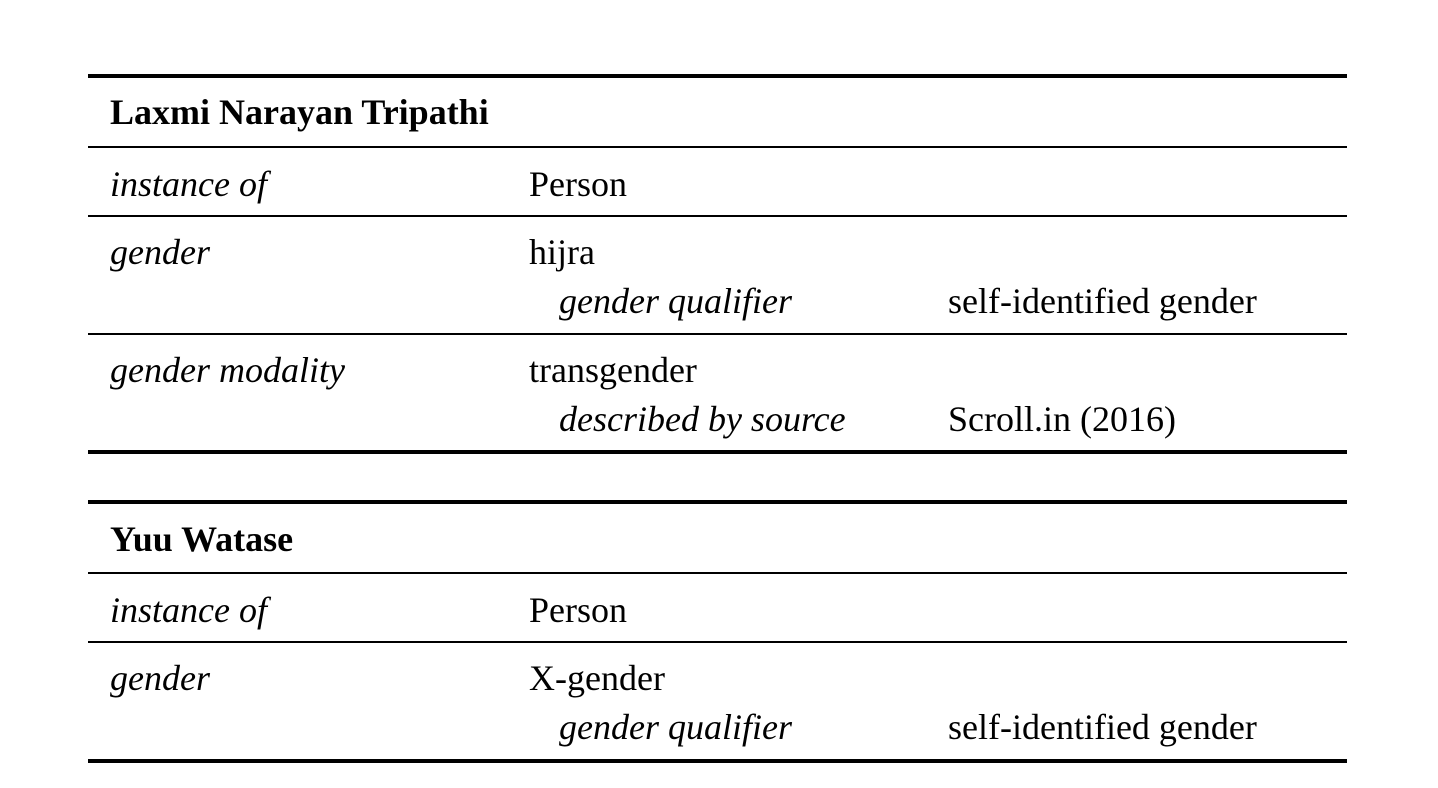 The width and height of the screenshot is (1438, 788). What do you see at coordinates (227, 370) in the screenshot?
I see `property-label: gender modality` at bounding box center [227, 370].